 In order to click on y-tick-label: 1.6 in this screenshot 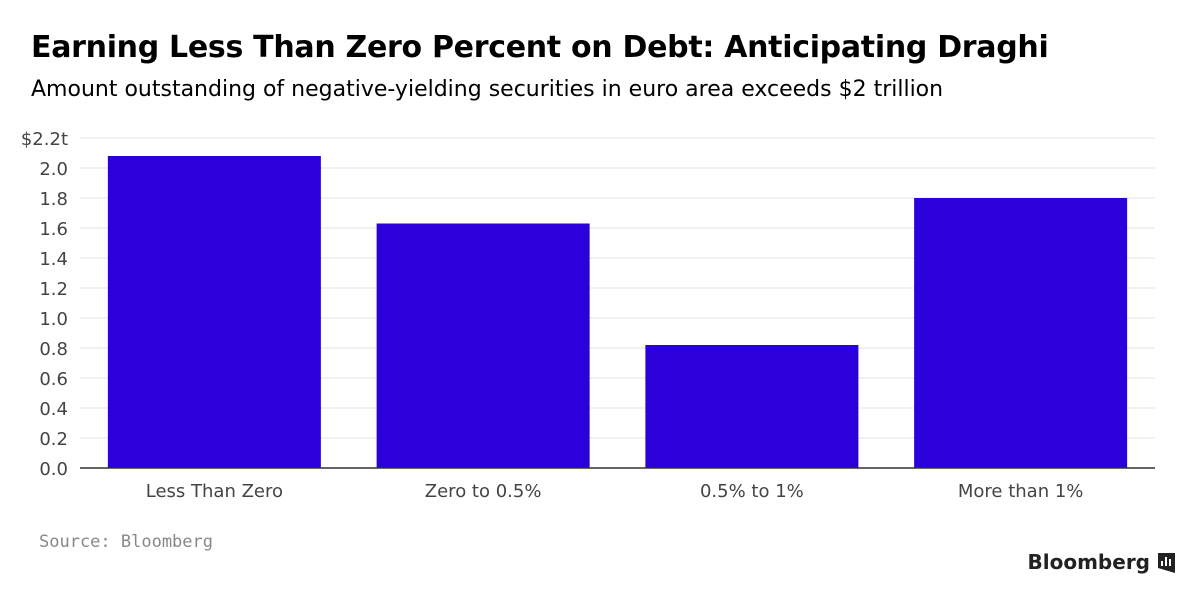, I will do `click(53, 229)`.